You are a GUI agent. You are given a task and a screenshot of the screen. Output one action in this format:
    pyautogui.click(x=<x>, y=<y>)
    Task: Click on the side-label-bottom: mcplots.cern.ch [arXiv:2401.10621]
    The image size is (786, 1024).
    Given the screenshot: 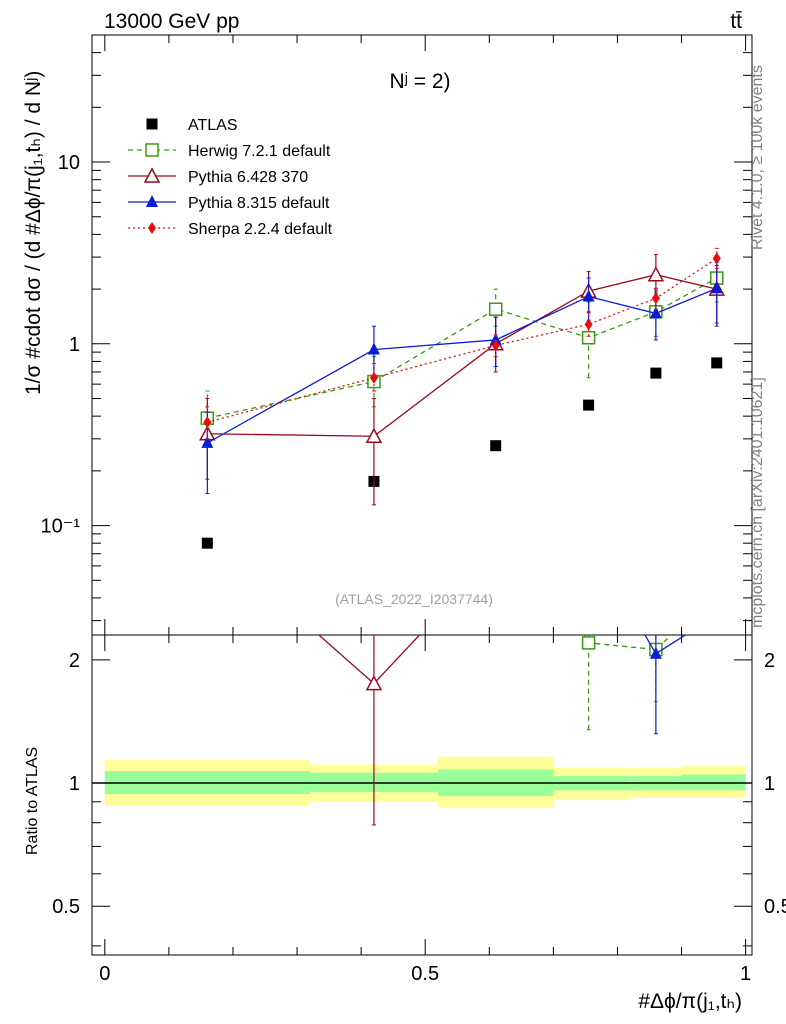 What is the action you would take?
    pyautogui.click(x=757, y=502)
    